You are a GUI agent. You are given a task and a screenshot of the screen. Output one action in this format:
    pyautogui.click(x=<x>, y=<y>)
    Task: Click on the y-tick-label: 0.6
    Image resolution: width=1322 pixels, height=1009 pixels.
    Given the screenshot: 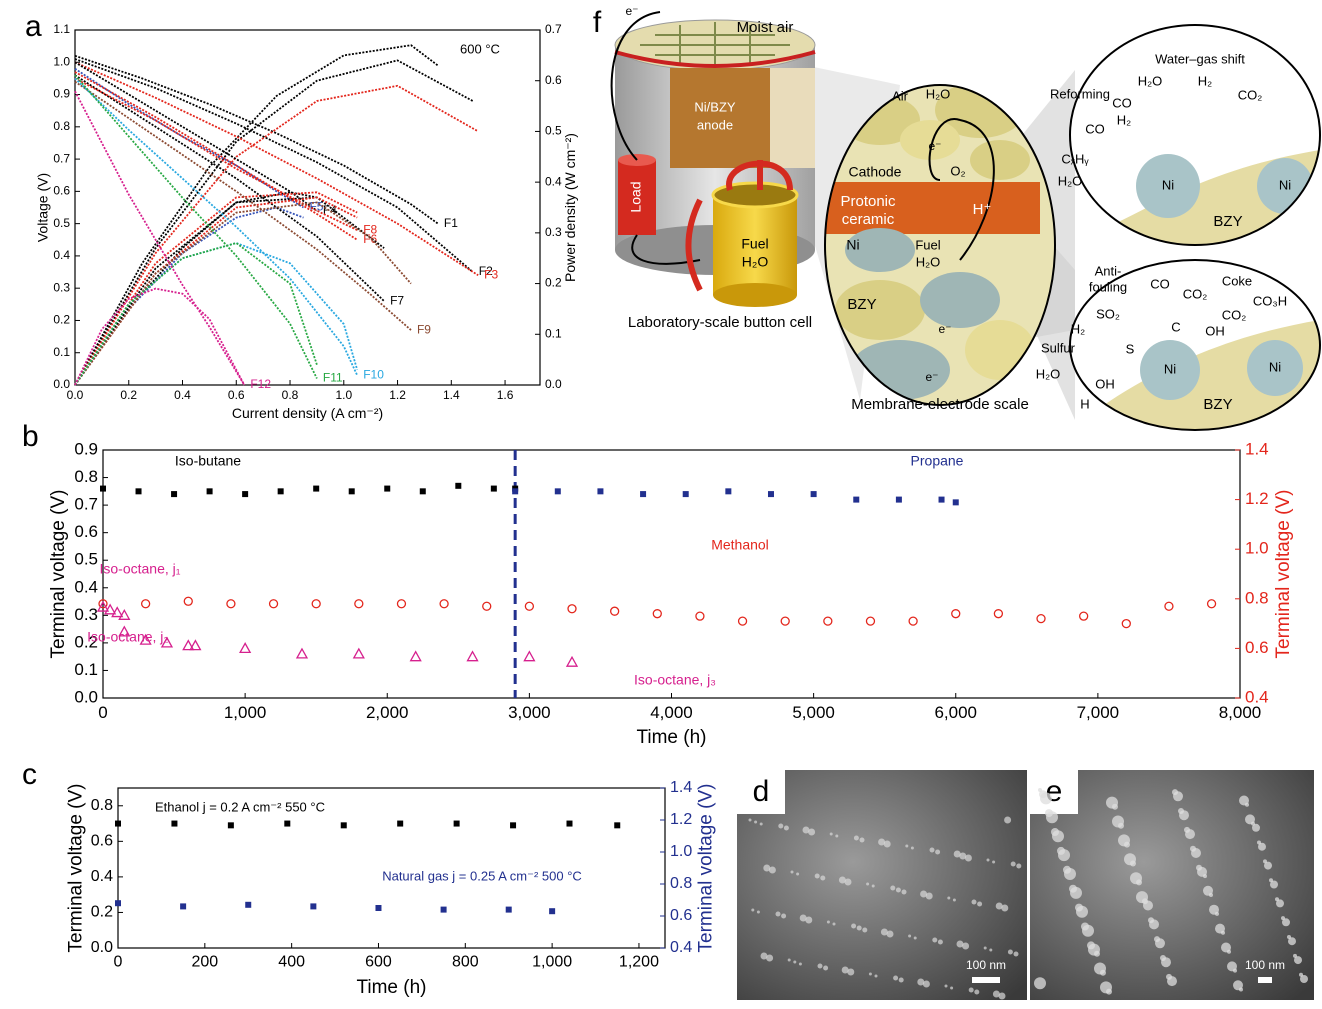 What is the action you would take?
    pyautogui.click(x=86, y=531)
    